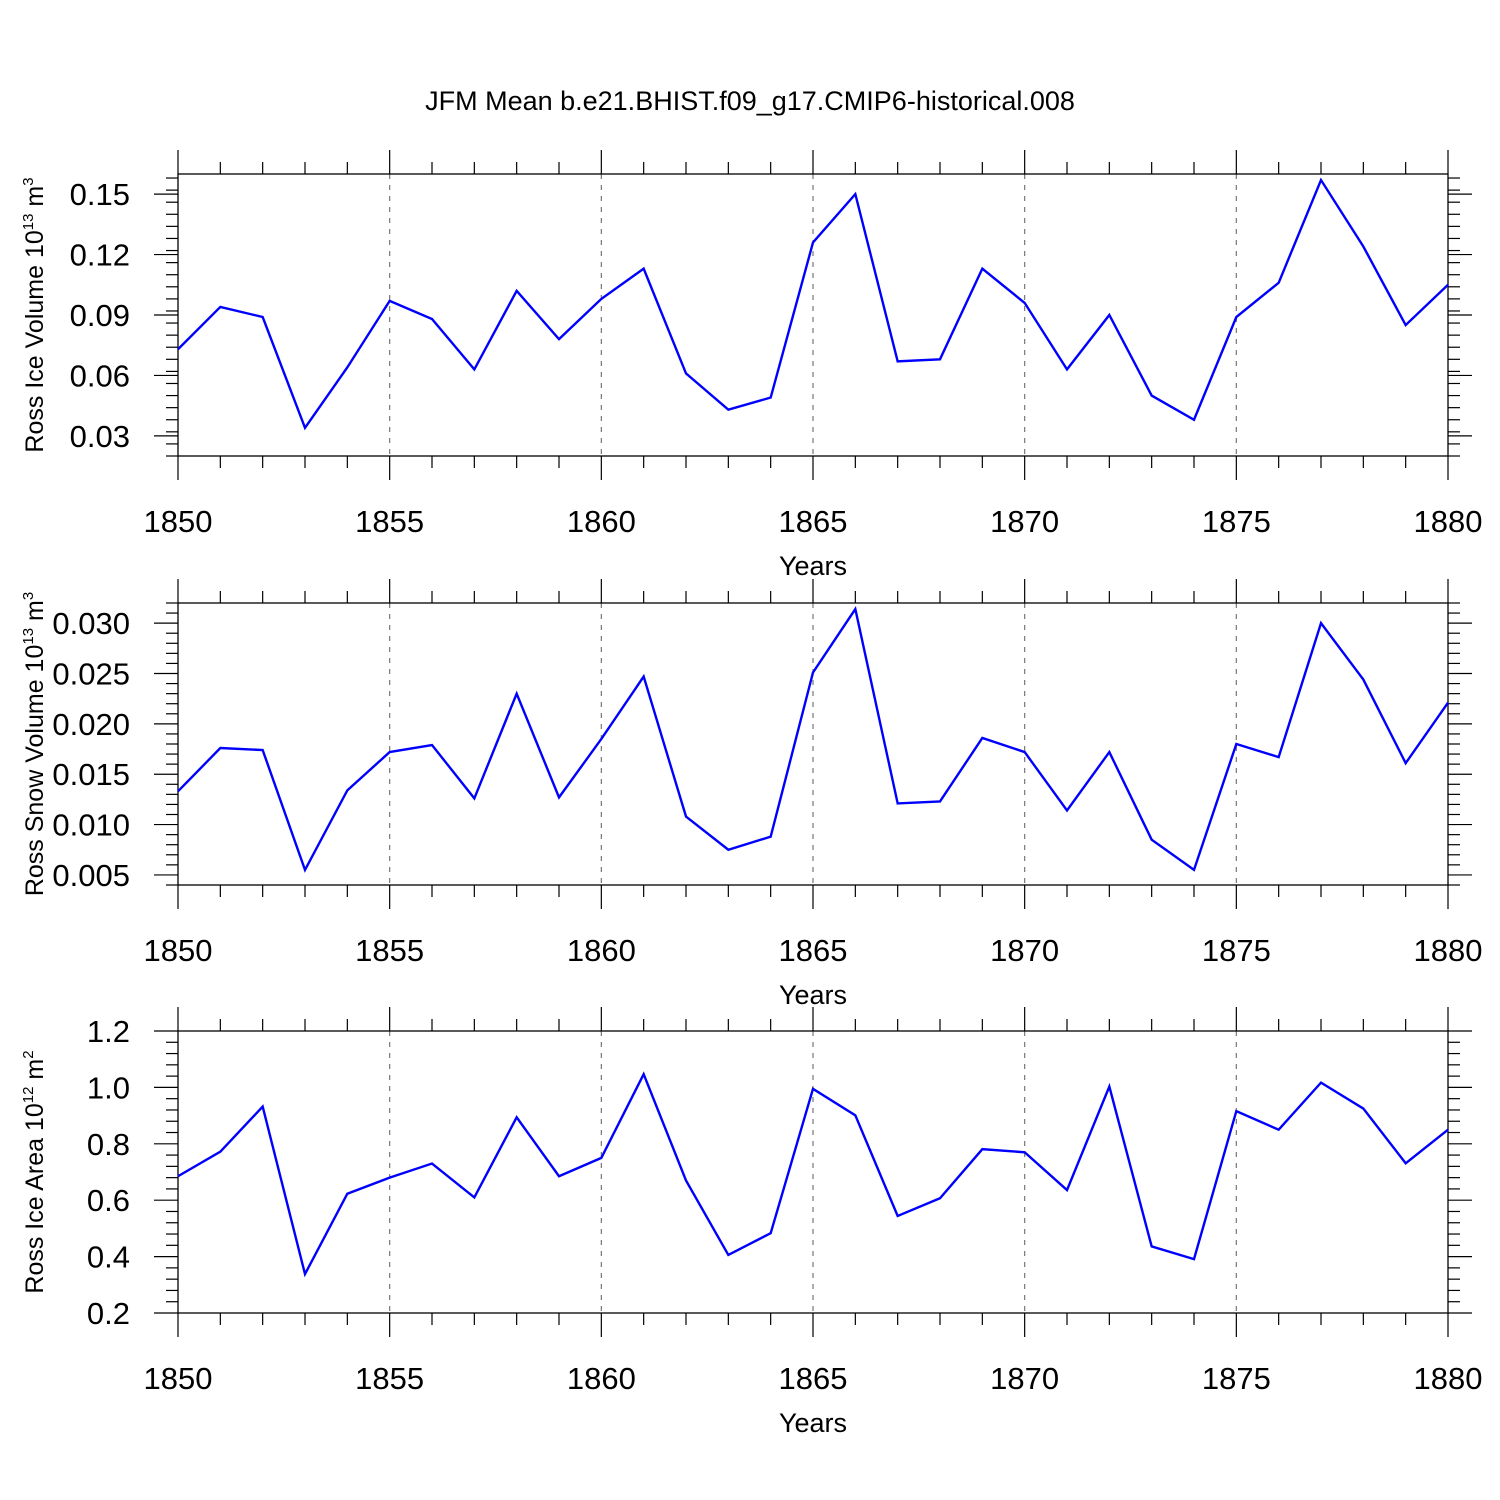 This screenshot has height=1500, width=1500. What do you see at coordinates (91, 674) in the screenshot?
I see `y-tick-label: 0.025` at bounding box center [91, 674].